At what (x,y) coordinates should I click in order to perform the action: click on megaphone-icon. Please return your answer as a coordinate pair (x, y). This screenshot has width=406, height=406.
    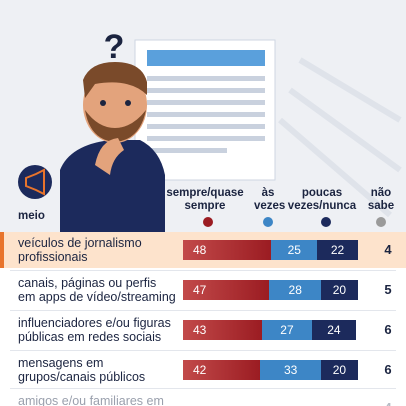
    Looking at the image, I should click on (35, 182).